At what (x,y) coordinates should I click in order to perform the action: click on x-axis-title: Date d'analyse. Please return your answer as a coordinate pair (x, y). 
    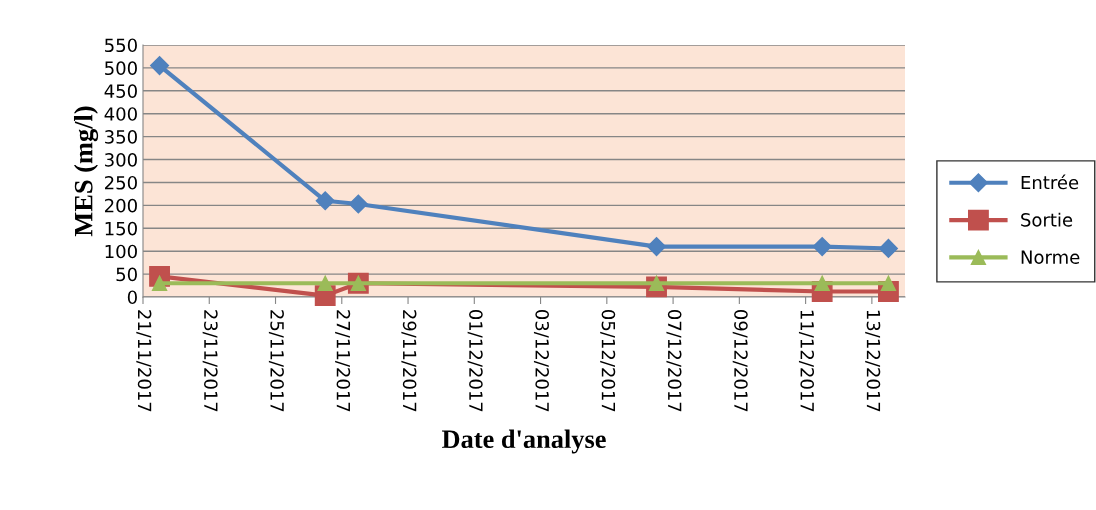
    Looking at the image, I should click on (524, 441).